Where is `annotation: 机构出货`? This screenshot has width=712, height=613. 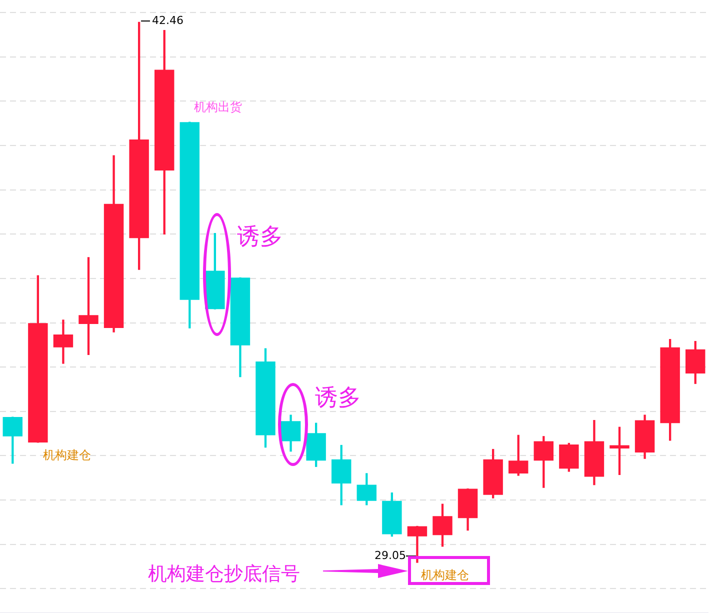 annotation: 机构出货 is located at coordinates (218, 107).